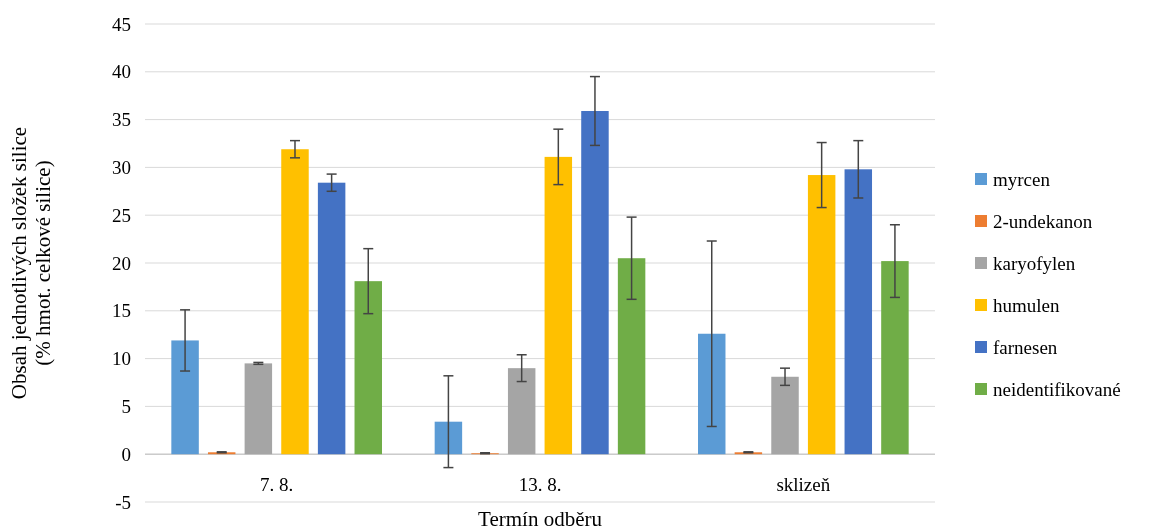 Image resolution: width=1156 pixels, height=532 pixels. I want to click on y-tick-label: 10, so click(121, 359).